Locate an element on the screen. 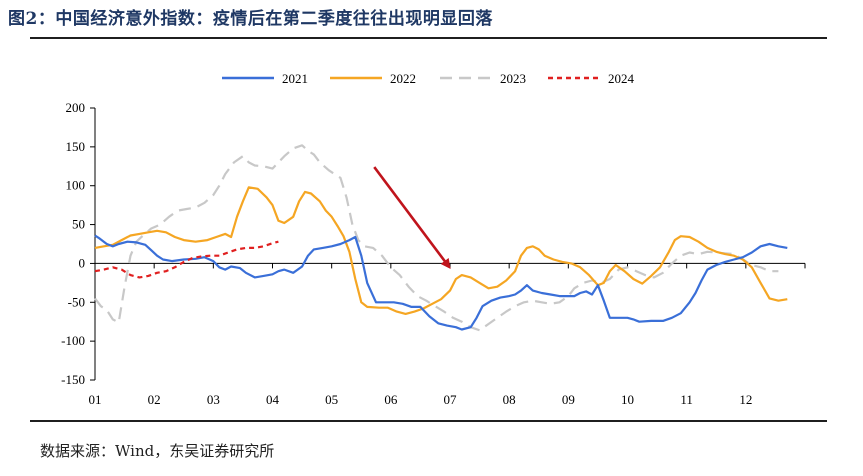  x-tick-label: 05 is located at coordinates (331, 399).